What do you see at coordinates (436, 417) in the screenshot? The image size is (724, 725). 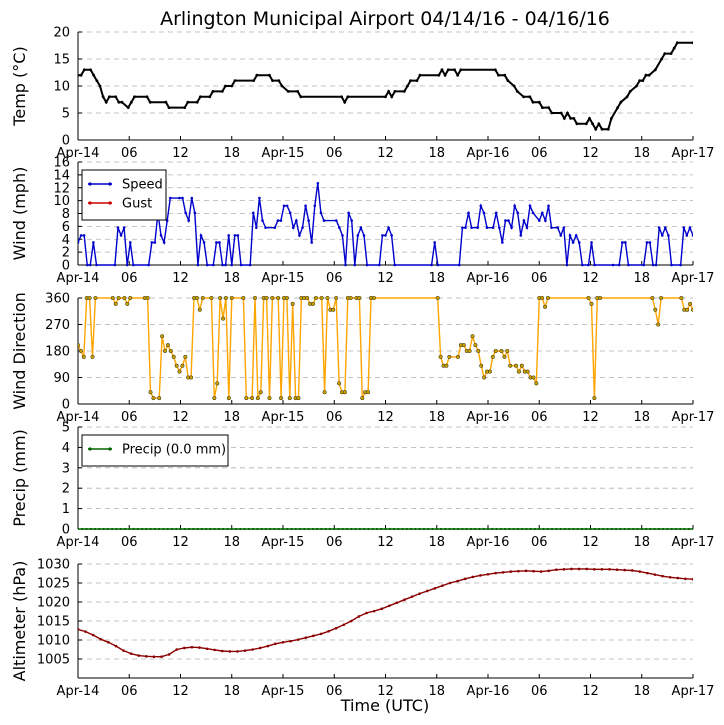 I see `direction-xtick-label: 18` at bounding box center [436, 417].